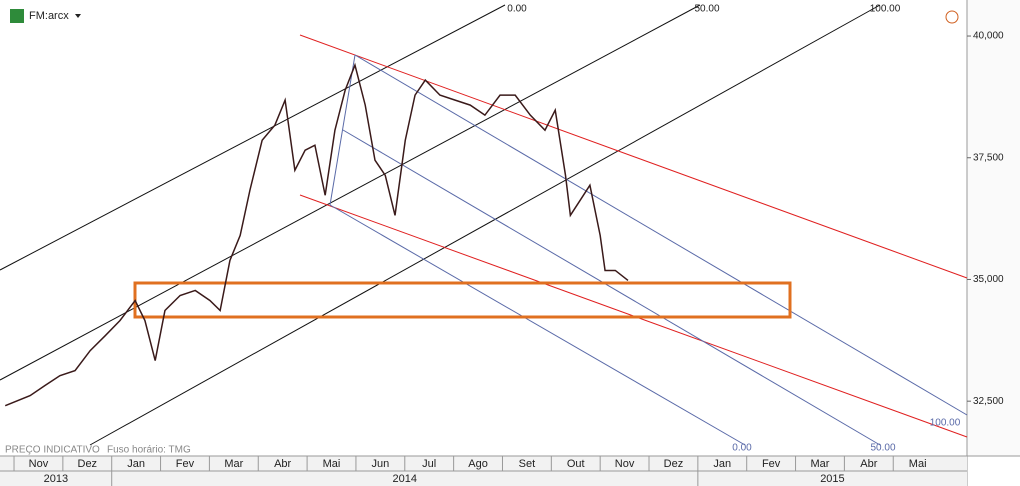 The height and width of the screenshot is (486, 1020). What do you see at coordinates (993, 228) in the screenshot?
I see `y-axis-panel` at bounding box center [993, 228].